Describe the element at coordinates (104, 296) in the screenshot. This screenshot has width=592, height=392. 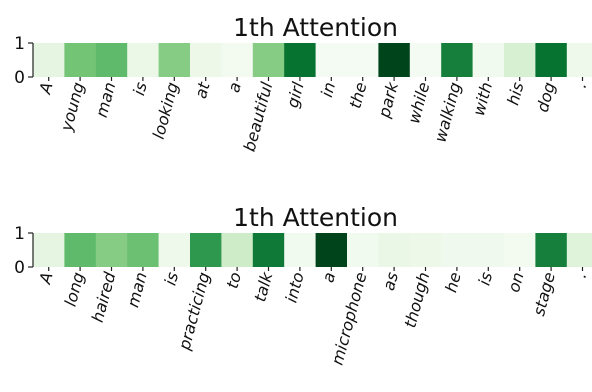
I see `x-tick-label: haired` at that location.